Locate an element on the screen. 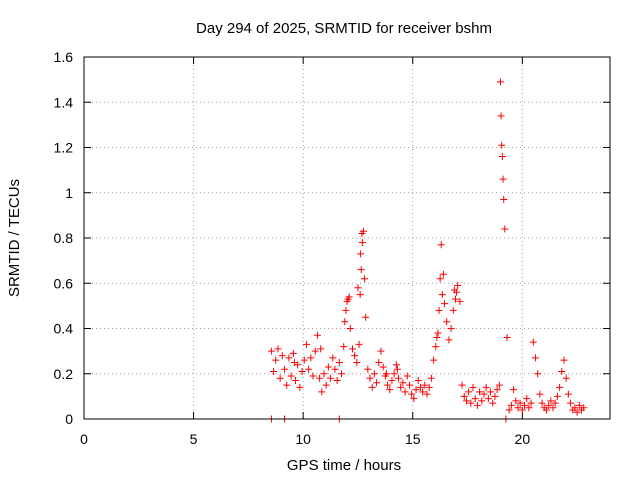 The height and width of the screenshot is (480, 640). y-tick-label: 1.2 is located at coordinates (64, 148).